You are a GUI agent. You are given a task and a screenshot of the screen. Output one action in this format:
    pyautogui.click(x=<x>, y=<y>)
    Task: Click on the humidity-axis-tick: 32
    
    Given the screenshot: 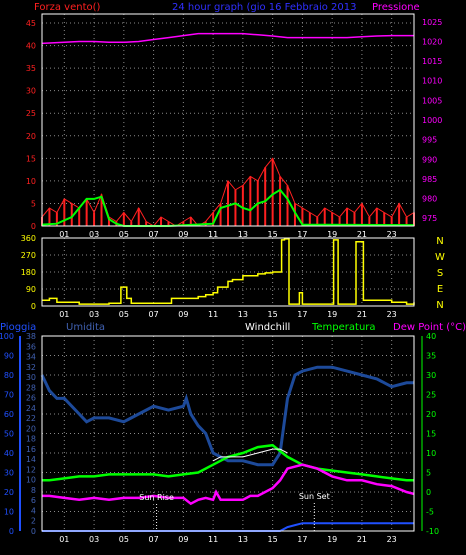 What is the action you would take?
    pyautogui.click(x=31, y=367)
    